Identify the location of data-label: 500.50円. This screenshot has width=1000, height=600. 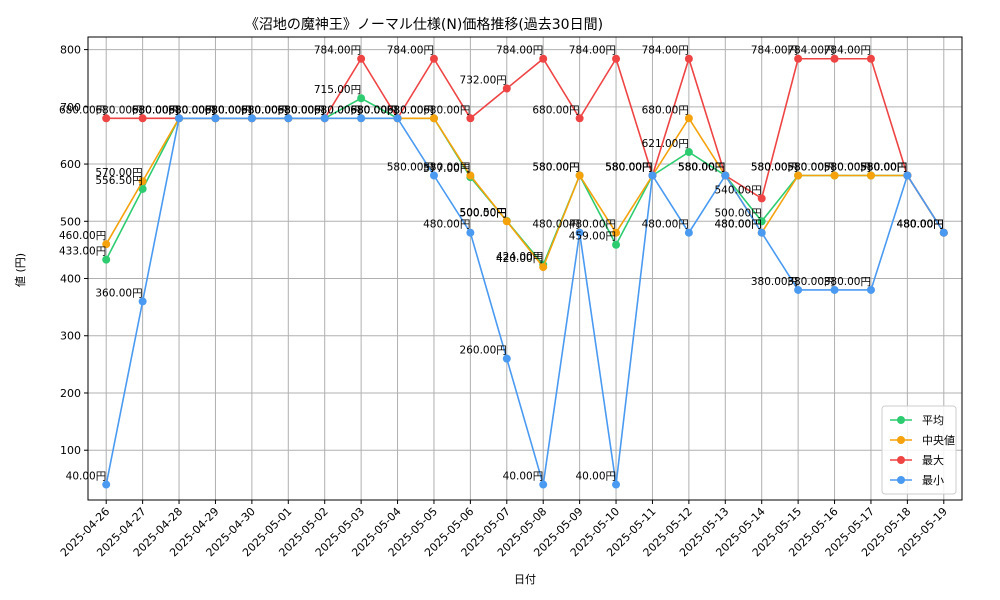
(483, 213).